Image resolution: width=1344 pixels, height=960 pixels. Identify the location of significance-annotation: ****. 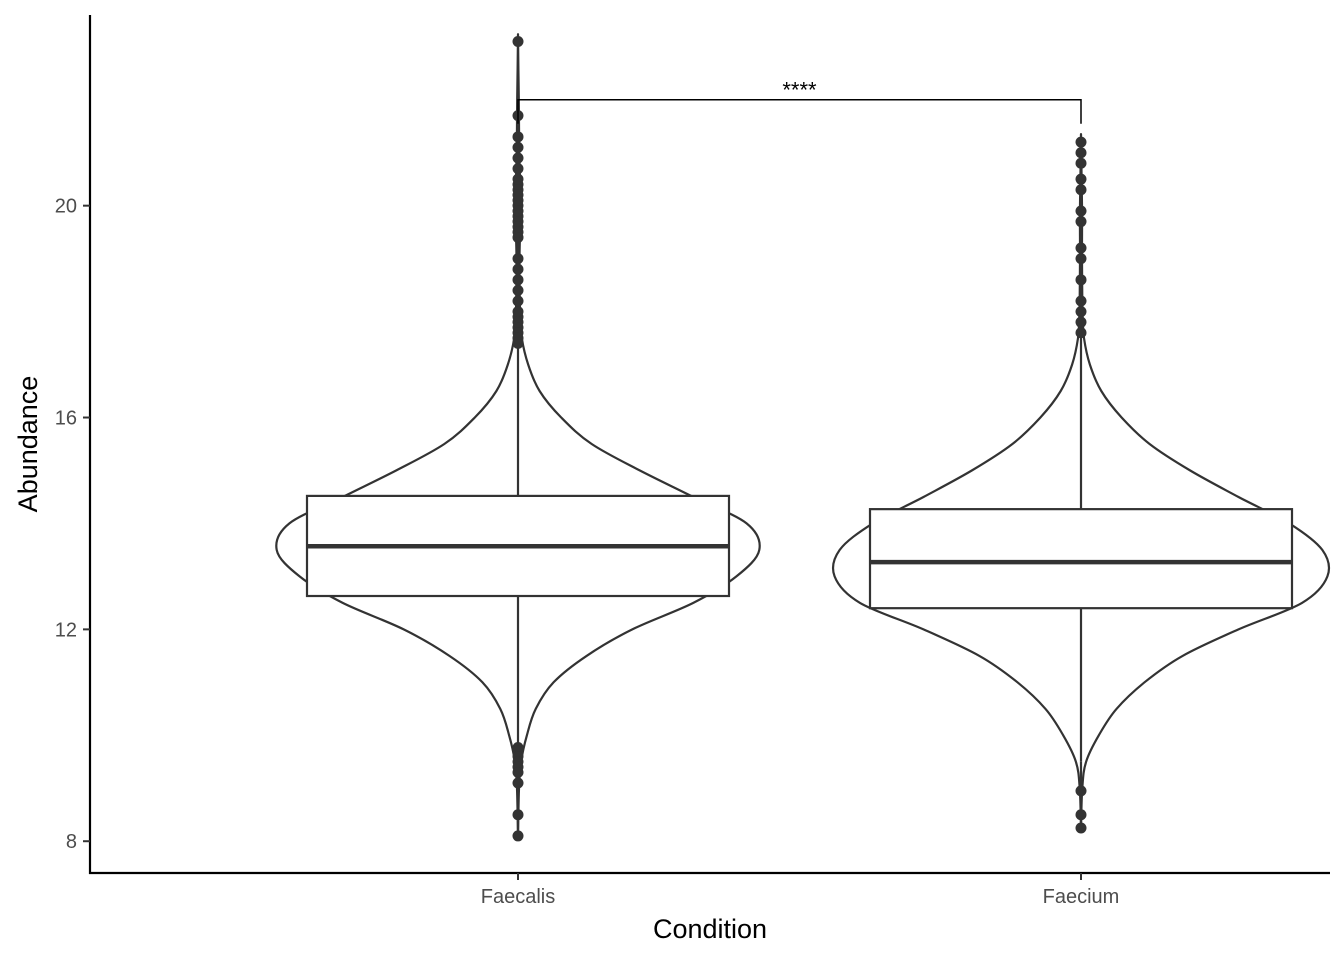
(799, 101).